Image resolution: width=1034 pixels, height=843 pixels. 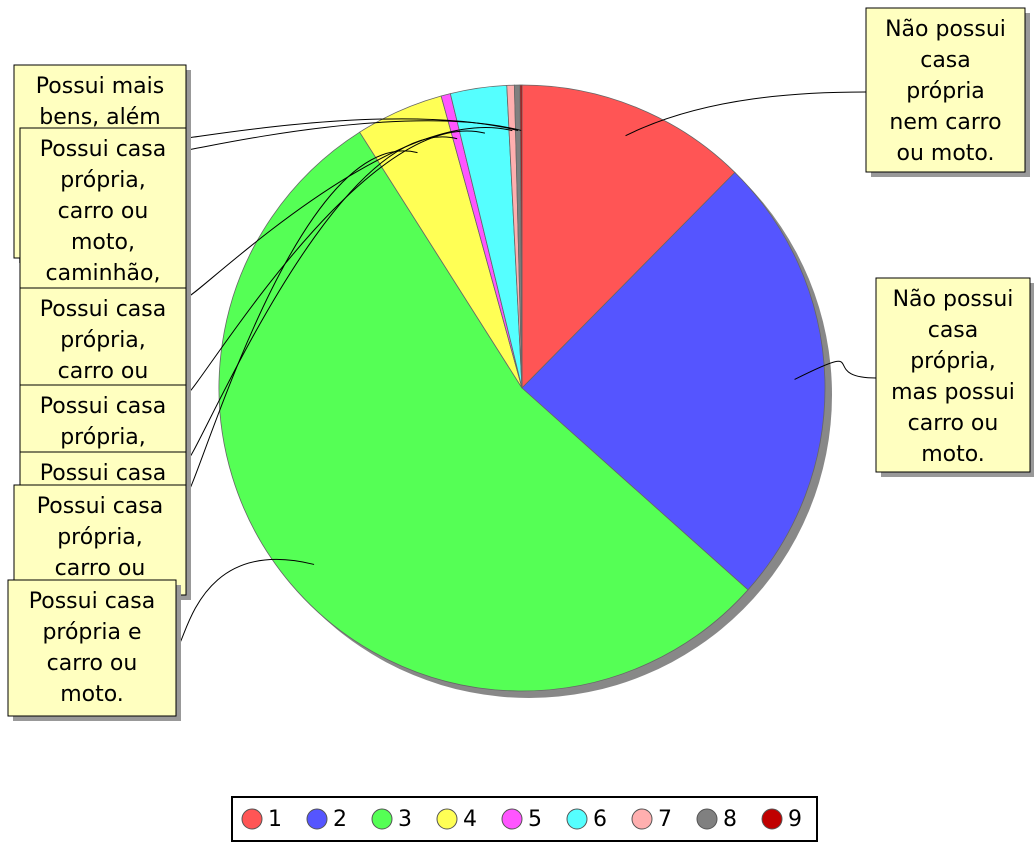 I want to click on legend-box, so click(x=524, y=819).